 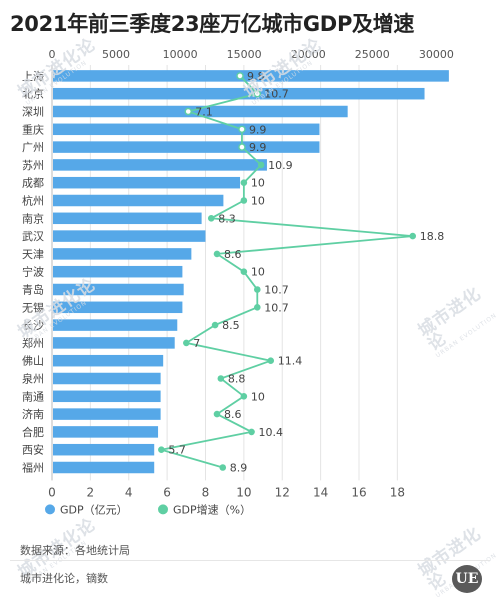 What do you see at coordinates (239, 468) in the screenshot?
I see `growth-data-label: 8.9` at bounding box center [239, 468].